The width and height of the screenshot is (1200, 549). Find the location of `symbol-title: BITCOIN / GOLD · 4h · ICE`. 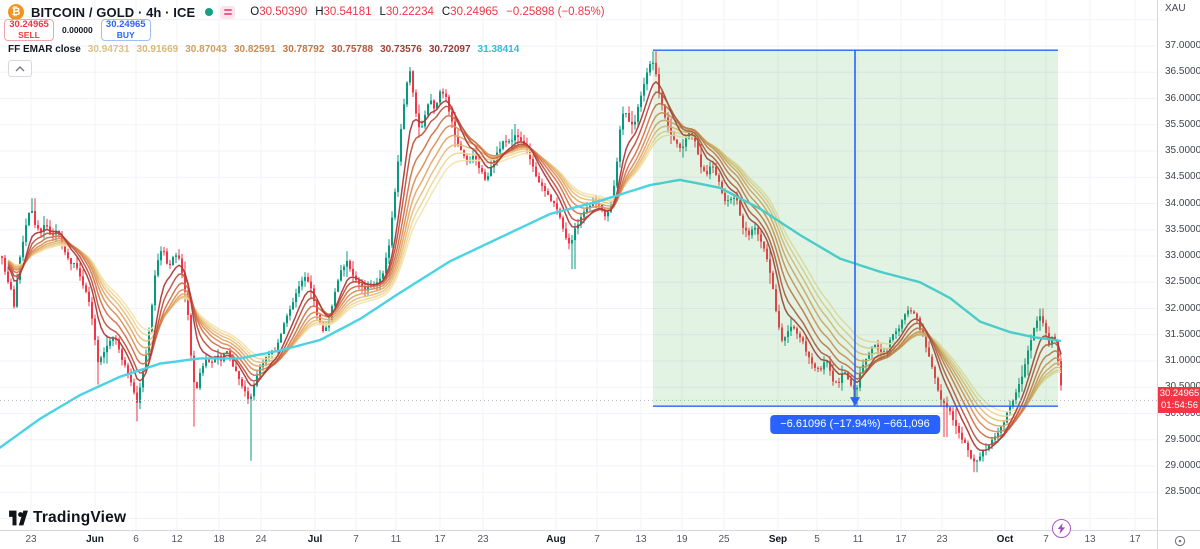

symbol-title: BITCOIN / GOLD · 4h · ICE is located at coordinates (113, 12).